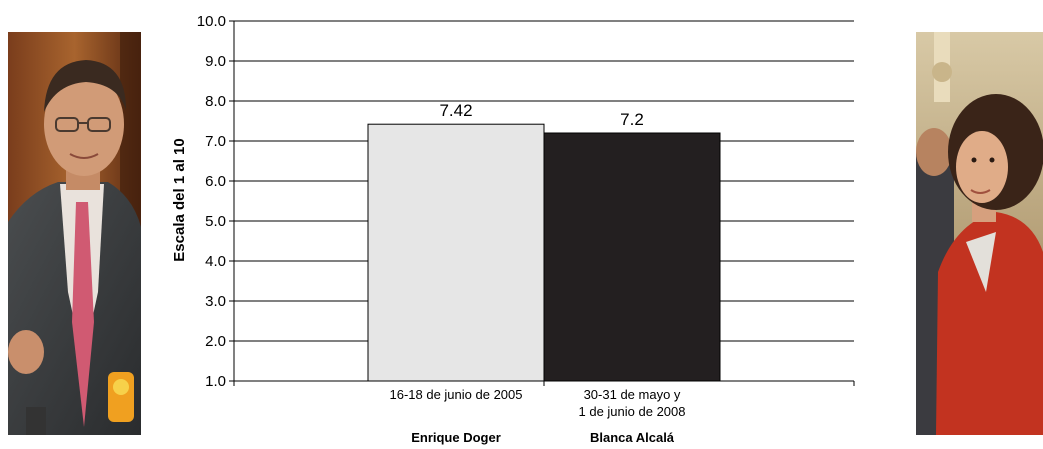 Image resolution: width=1043 pixels, height=449 pixels. What do you see at coordinates (632, 119) in the screenshot?
I see `data-label: 7.2` at bounding box center [632, 119].